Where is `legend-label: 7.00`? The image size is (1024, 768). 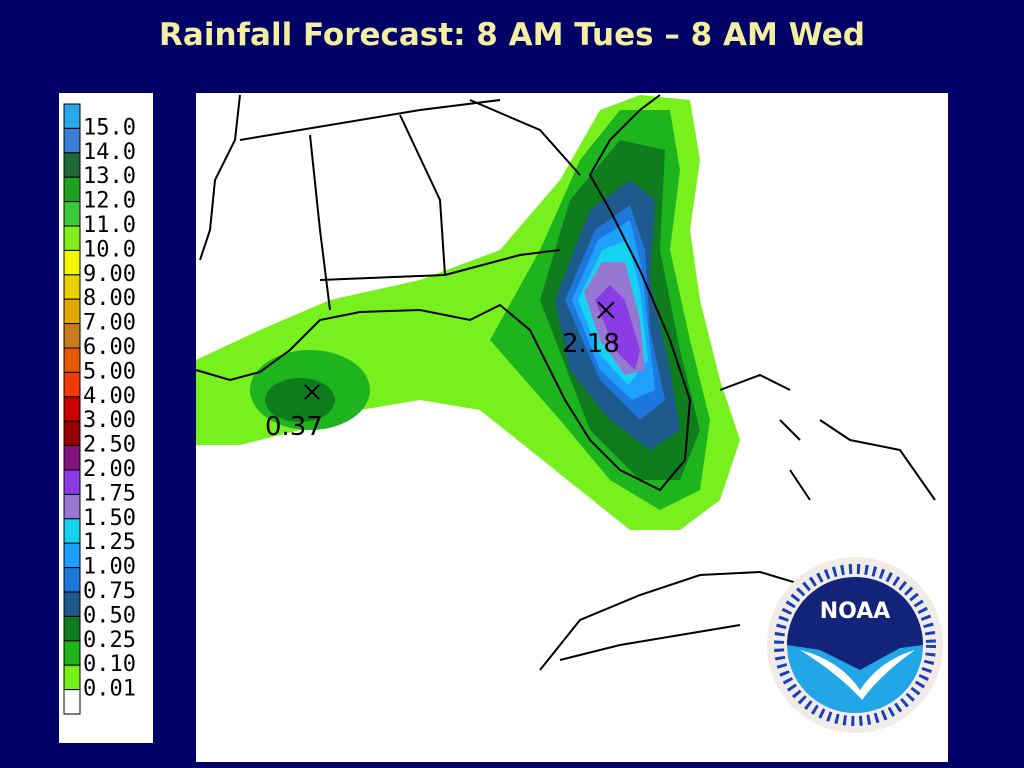
legend-label: 7.00 is located at coordinates (109, 323).